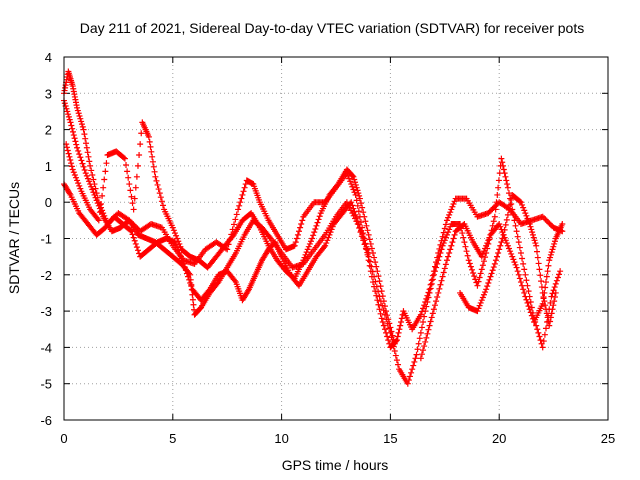 This screenshot has height=480, width=640. Describe the element at coordinates (390, 438) in the screenshot. I see `x-tick-label: 15` at that location.